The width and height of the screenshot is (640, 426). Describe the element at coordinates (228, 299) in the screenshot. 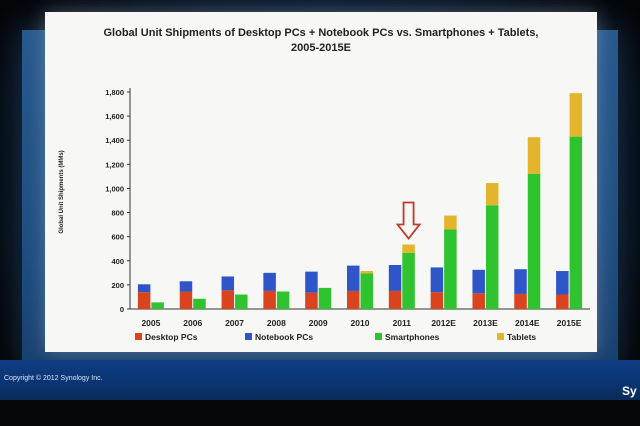

I see `bar-desktop-pcs-2007` at that location.